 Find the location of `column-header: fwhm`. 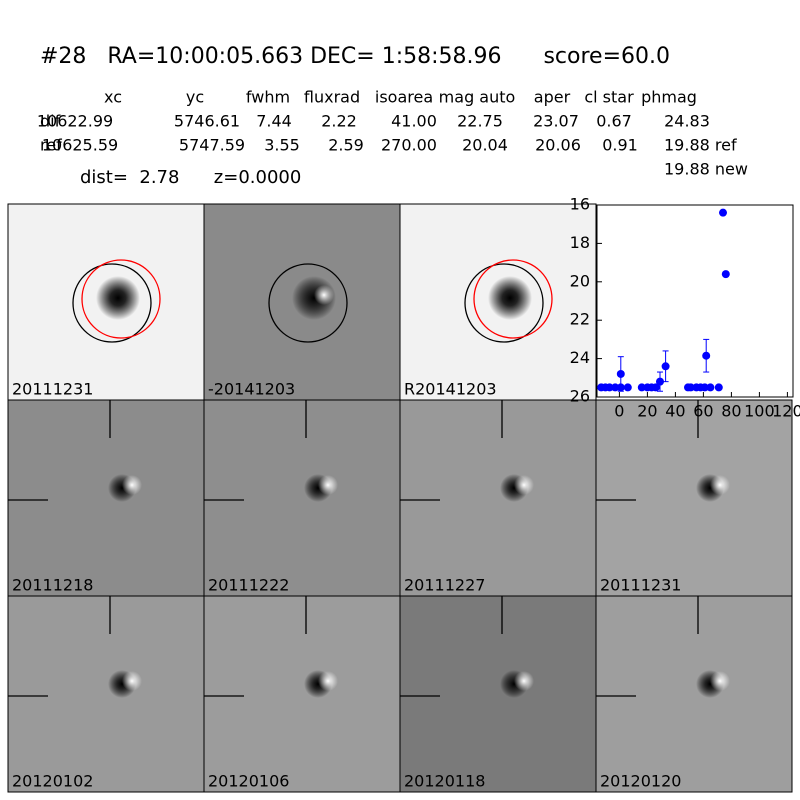

column-header: fwhm is located at coordinates (268, 97).